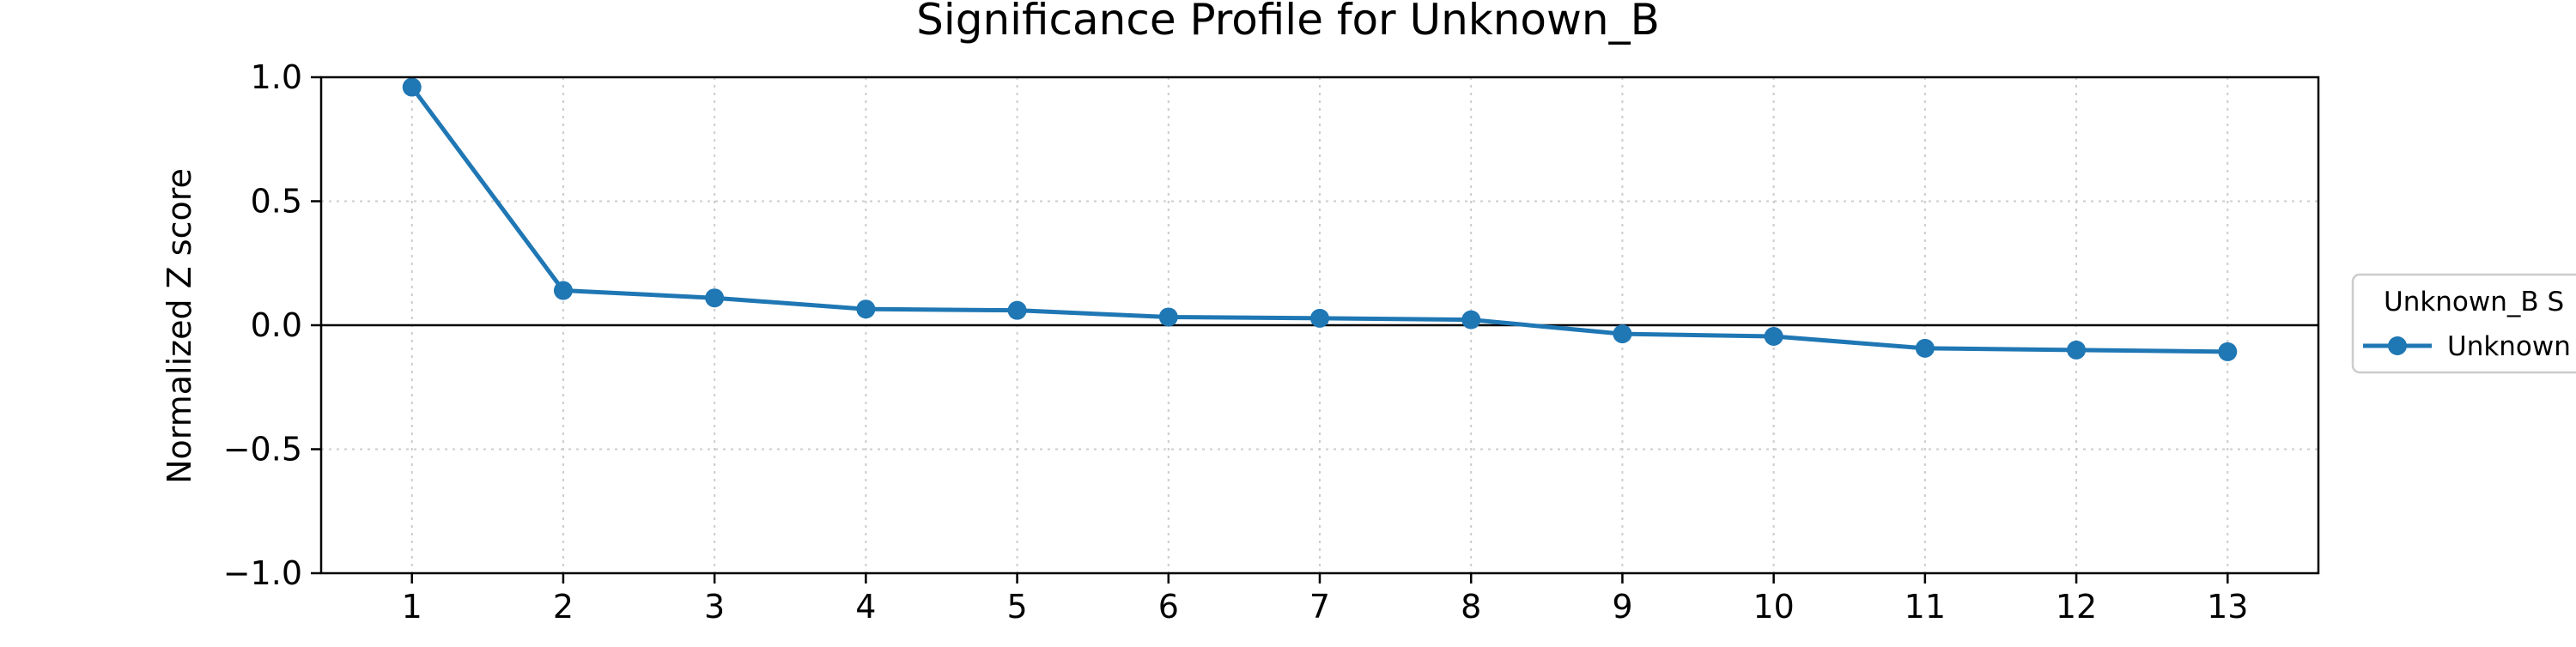 Image resolution: width=2576 pixels, height=647 pixels. What do you see at coordinates (1169, 607) in the screenshot?
I see `x-tick-label: 6` at bounding box center [1169, 607].